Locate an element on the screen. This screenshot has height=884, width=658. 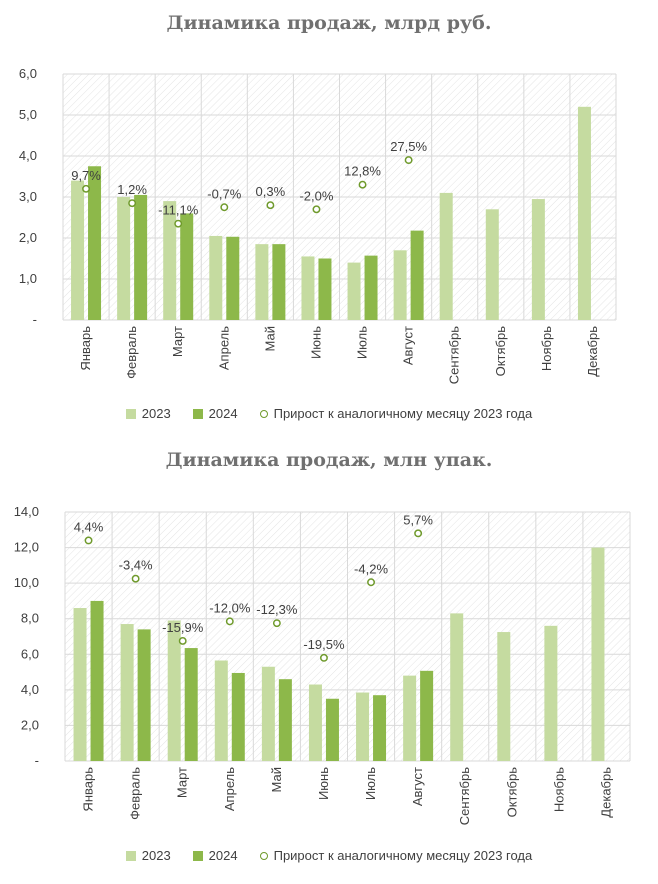
x-tick-label: Май is located at coordinates (269, 338).